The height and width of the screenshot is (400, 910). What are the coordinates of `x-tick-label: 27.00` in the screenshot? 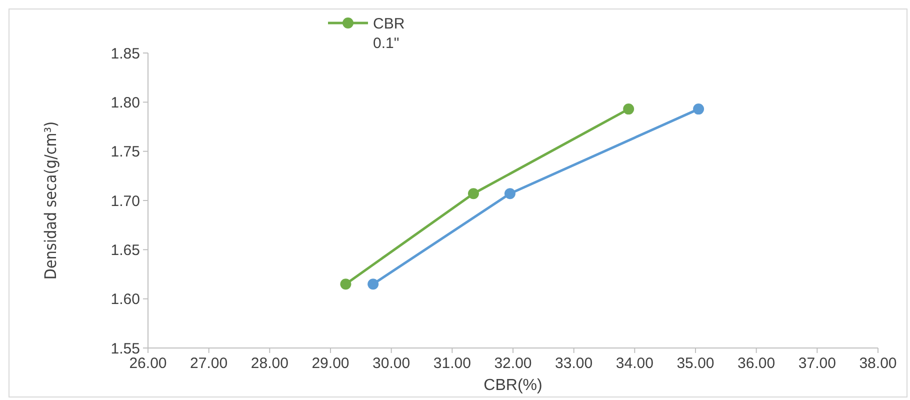 It's located at (209, 363).